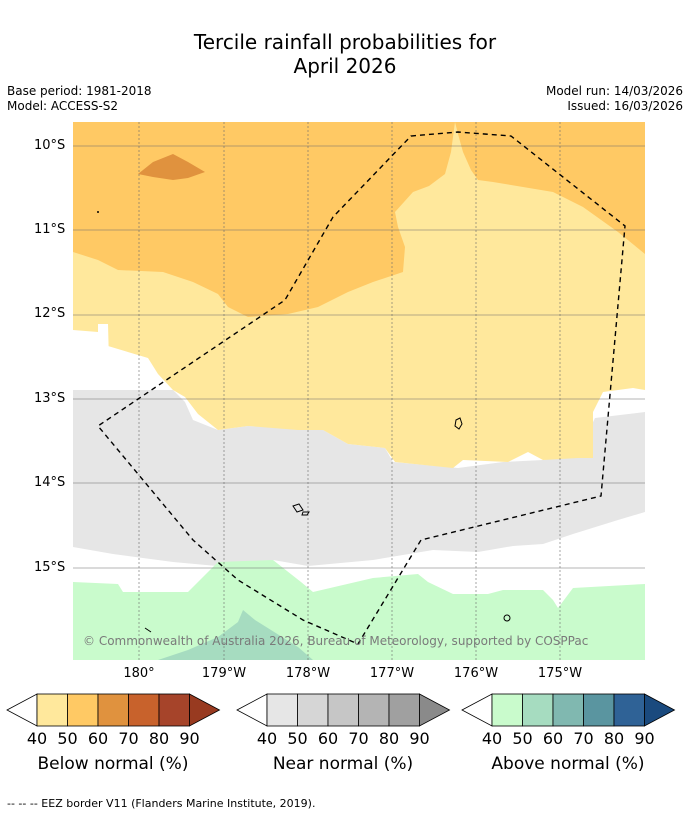 The height and width of the screenshot is (816, 690). I want to click on meta-right: Model run: 14/03/2026 Issued: 16/03/2026, so click(614, 99).